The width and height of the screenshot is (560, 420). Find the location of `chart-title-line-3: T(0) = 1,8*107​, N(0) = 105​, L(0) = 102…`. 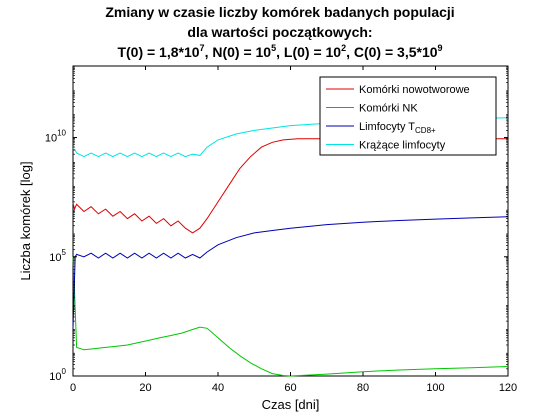

chart-title-line-3: T(0) = 1,8*107​, N(0) = 105​, L(0) = 102… is located at coordinates (279, 51).